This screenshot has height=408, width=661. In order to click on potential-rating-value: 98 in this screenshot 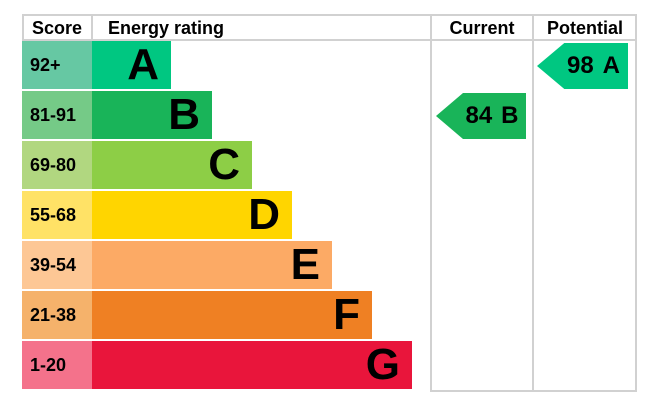, I will do `click(580, 65)`.